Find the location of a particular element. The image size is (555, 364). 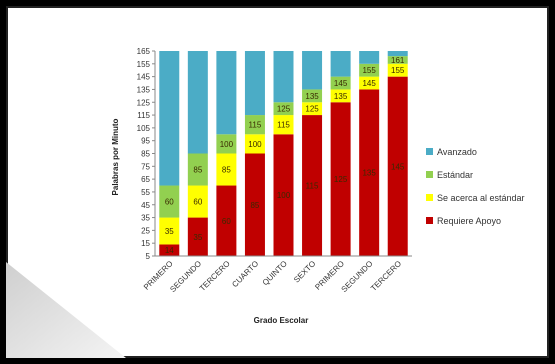

y-tick-label: 45 is located at coordinates (145, 205).